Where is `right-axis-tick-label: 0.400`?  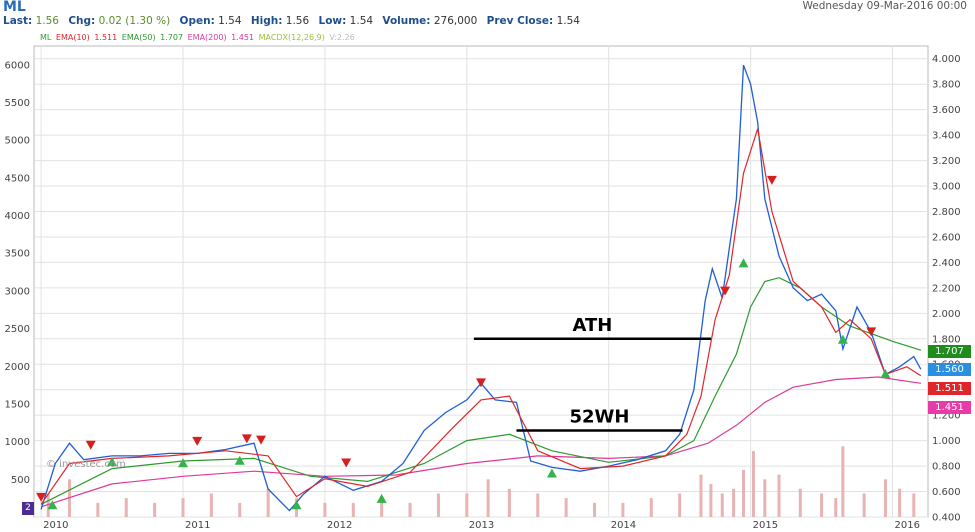 right-axis-tick-label: 0.400 is located at coordinates (946, 518).